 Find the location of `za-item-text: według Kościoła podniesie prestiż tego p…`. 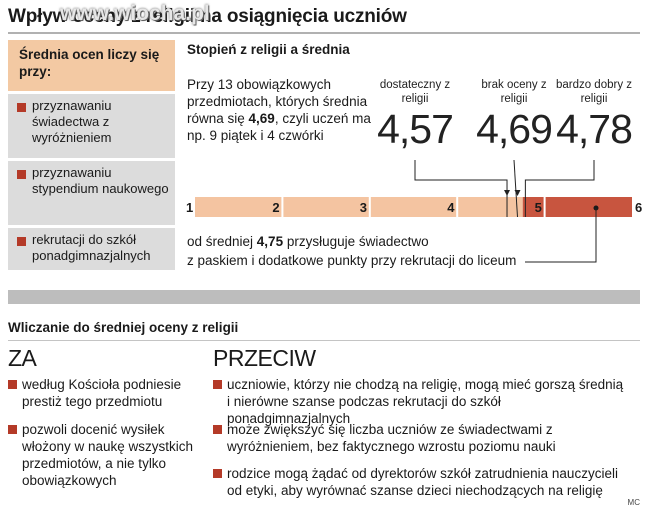

za-item-text: według Kościoła podniesie prestiż tego p… is located at coordinates (102, 393).